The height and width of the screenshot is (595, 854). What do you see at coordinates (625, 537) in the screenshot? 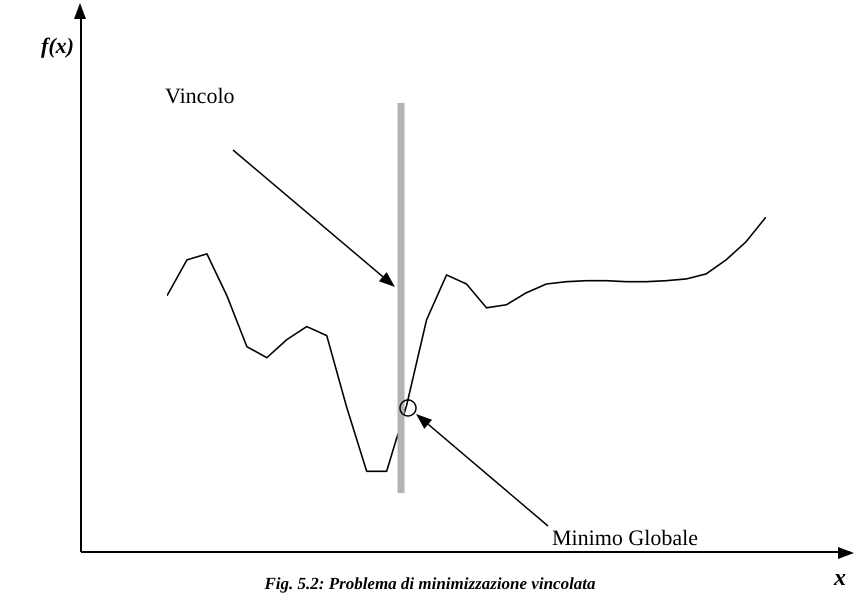
I see `annotation: Minimo Globale` at bounding box center [625, 537].